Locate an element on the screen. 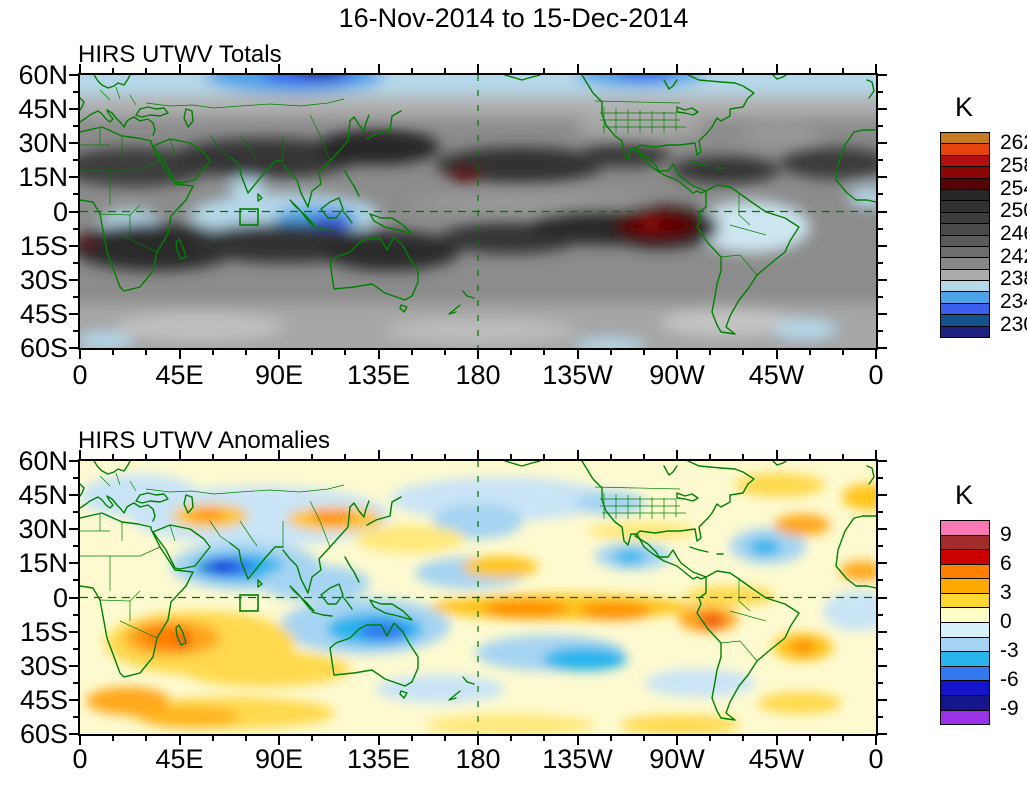  y-tick-label: 45S is located at coordinates (43, 313).